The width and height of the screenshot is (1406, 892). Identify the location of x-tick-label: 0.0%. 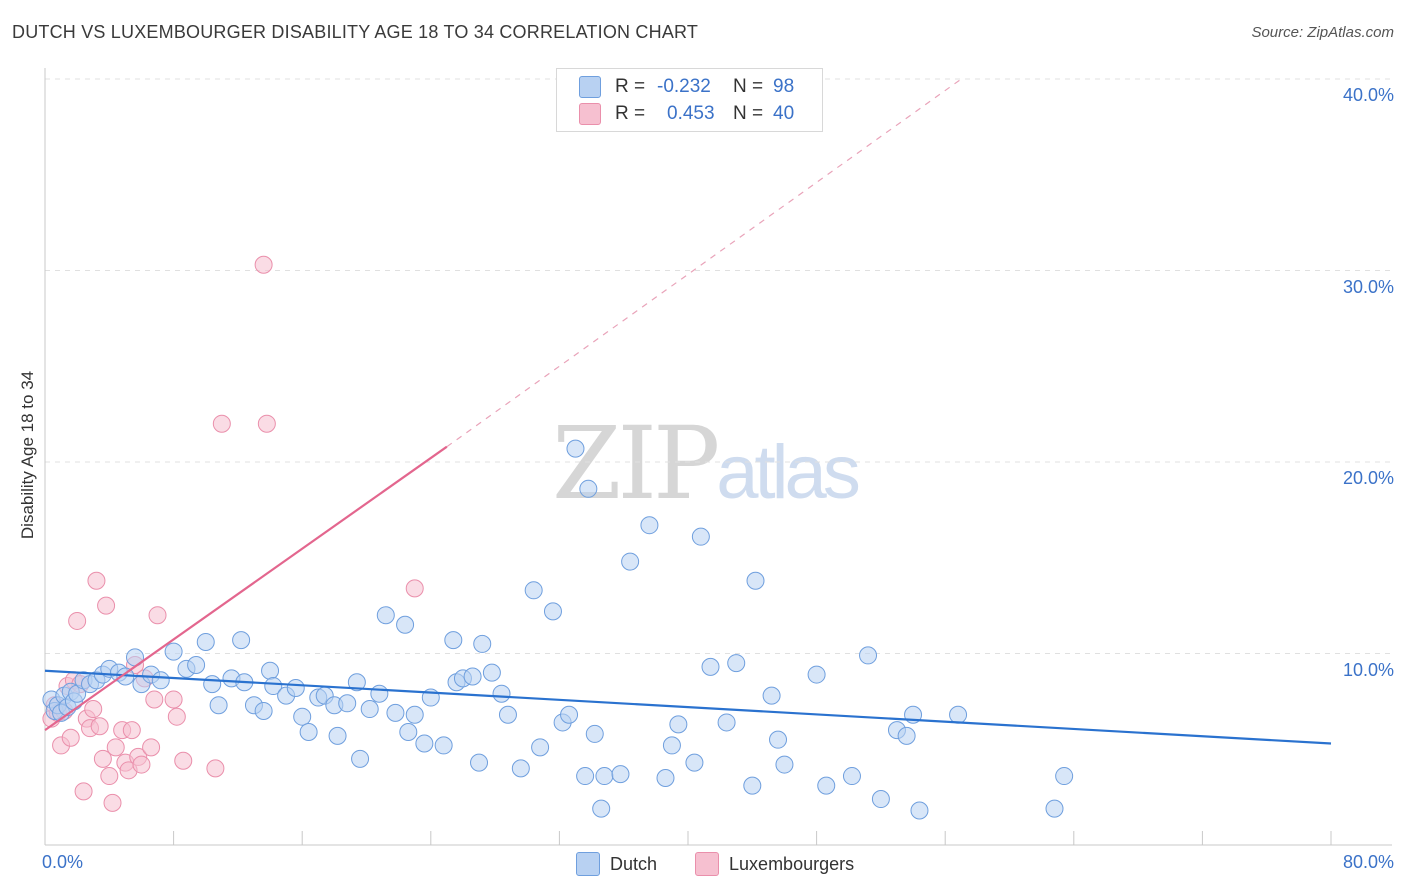
(63, 862).